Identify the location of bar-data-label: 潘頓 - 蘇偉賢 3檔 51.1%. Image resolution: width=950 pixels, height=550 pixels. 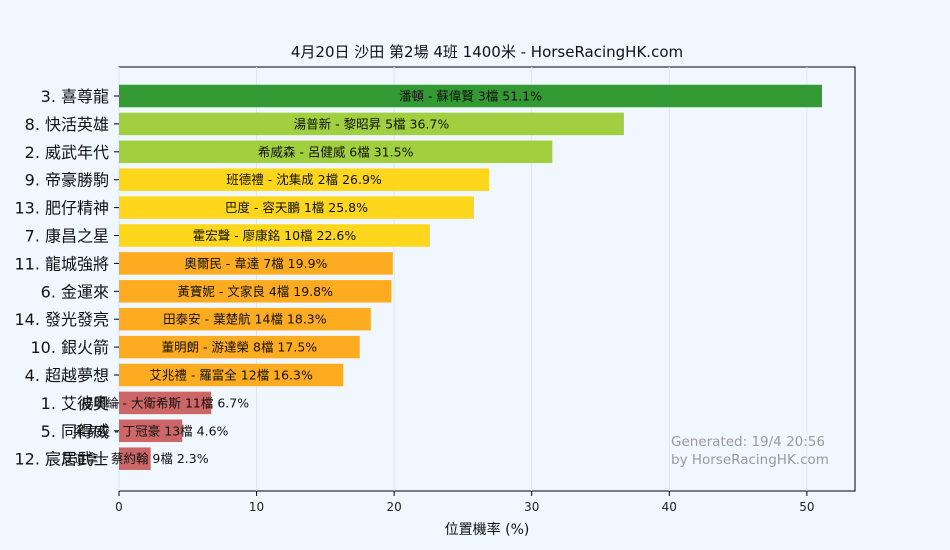
(470, 96).